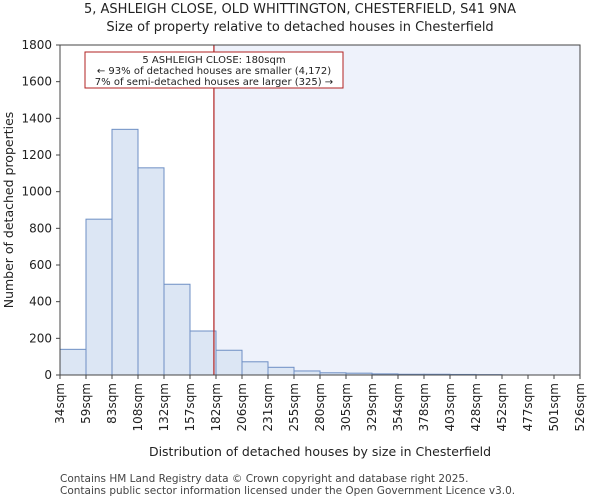  What do you see at coordinates (320, 407) in the screenshot?
I see `x-tick-label: 280sqm` at bounding box center [320, 407].